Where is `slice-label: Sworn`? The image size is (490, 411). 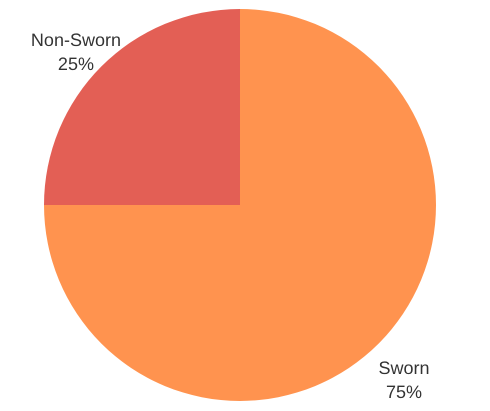 slice-label: Sworn is located at coordinates (404, 368).